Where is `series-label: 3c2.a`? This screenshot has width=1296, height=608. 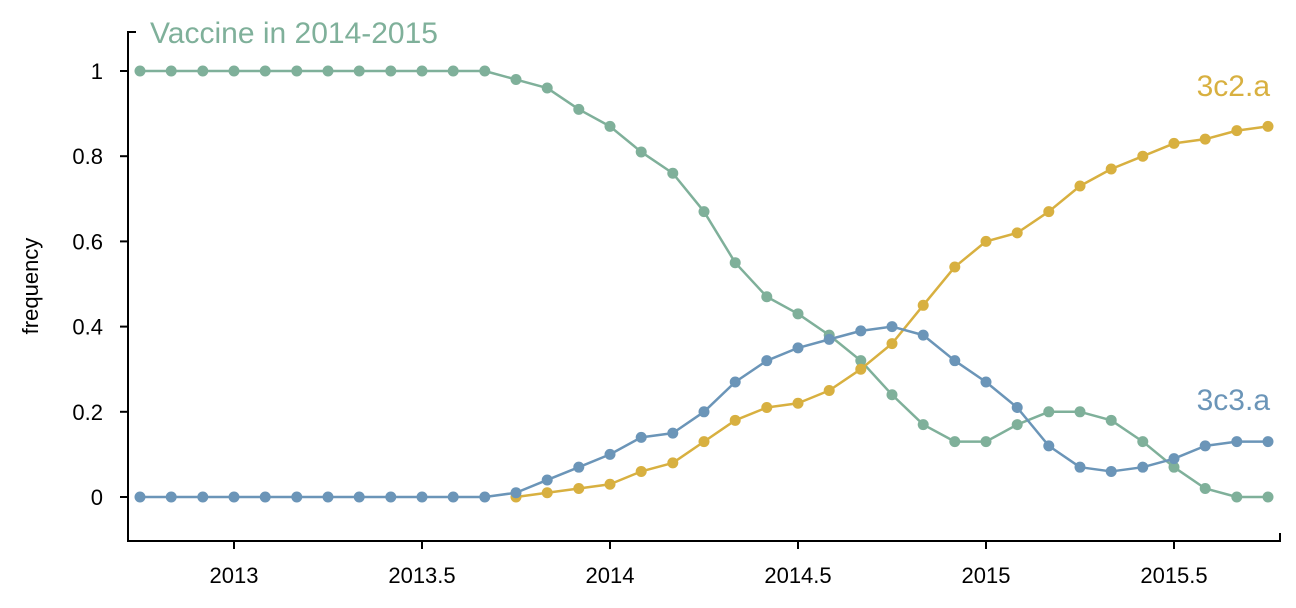
series-label: 3c2.a is located at coordinates (1234, 86).